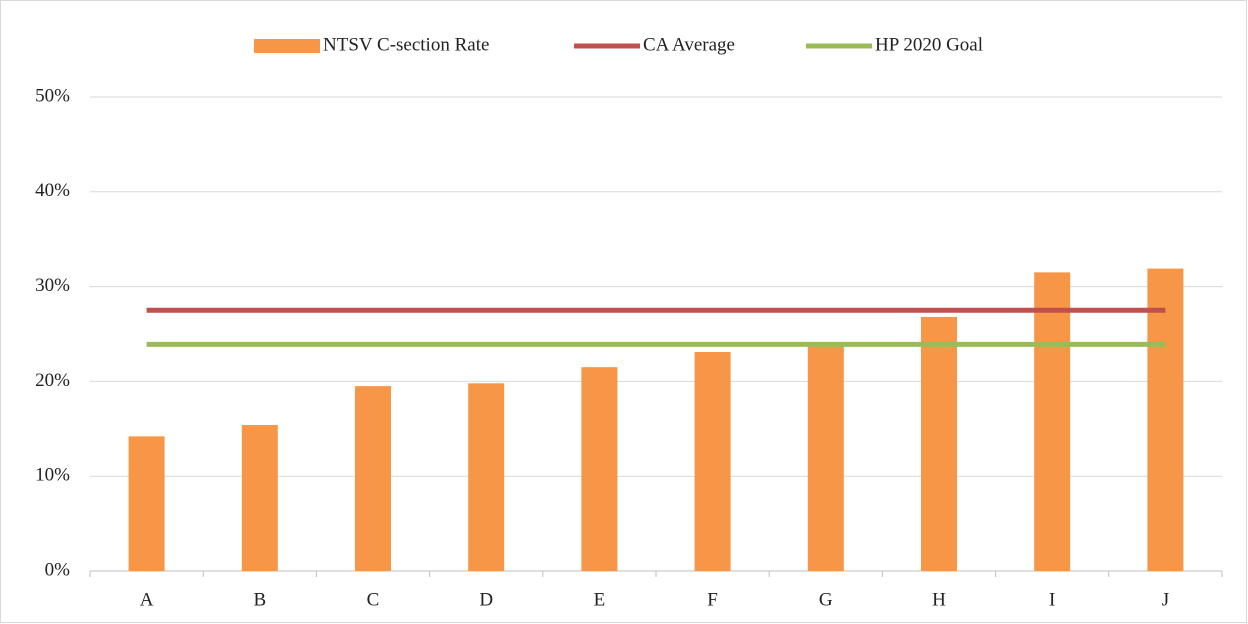 Image resolution: width=1248 pixels, height=624 pixels. What do you see at coordinates (58, 569) in the screenshot?
I see `y-tick-label: 0%` at bounding box center [58, 569].